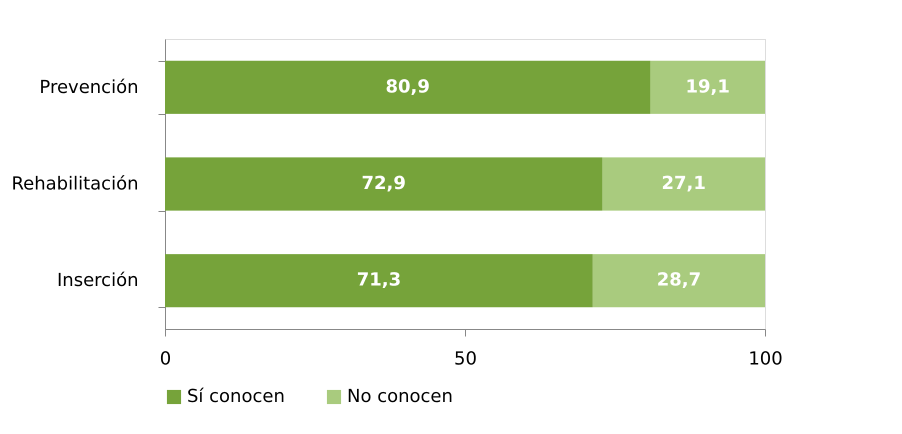 The height and width of the screenshot is (434, 902). I want to click on data-label: 28,7, so click(679, 280).